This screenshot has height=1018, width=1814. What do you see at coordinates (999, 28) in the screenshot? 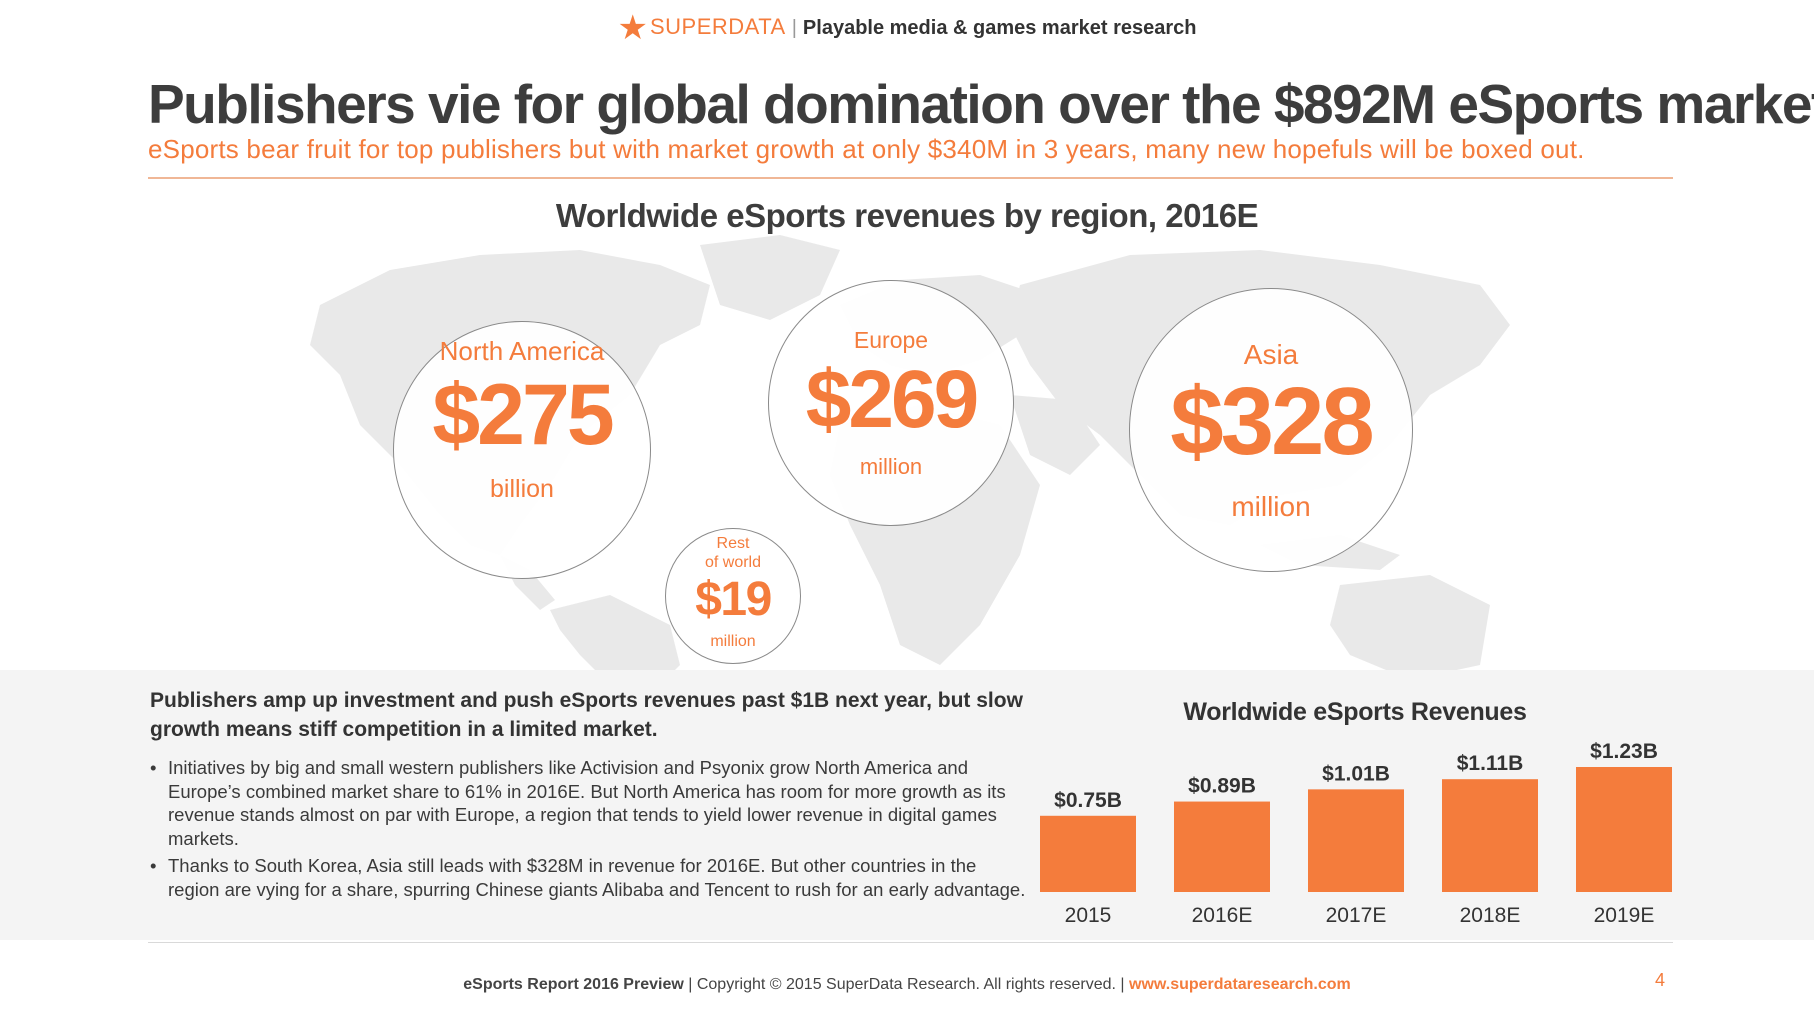
I see `brand-tagline: Playable media & games market research` at bounding box center [999, 28].